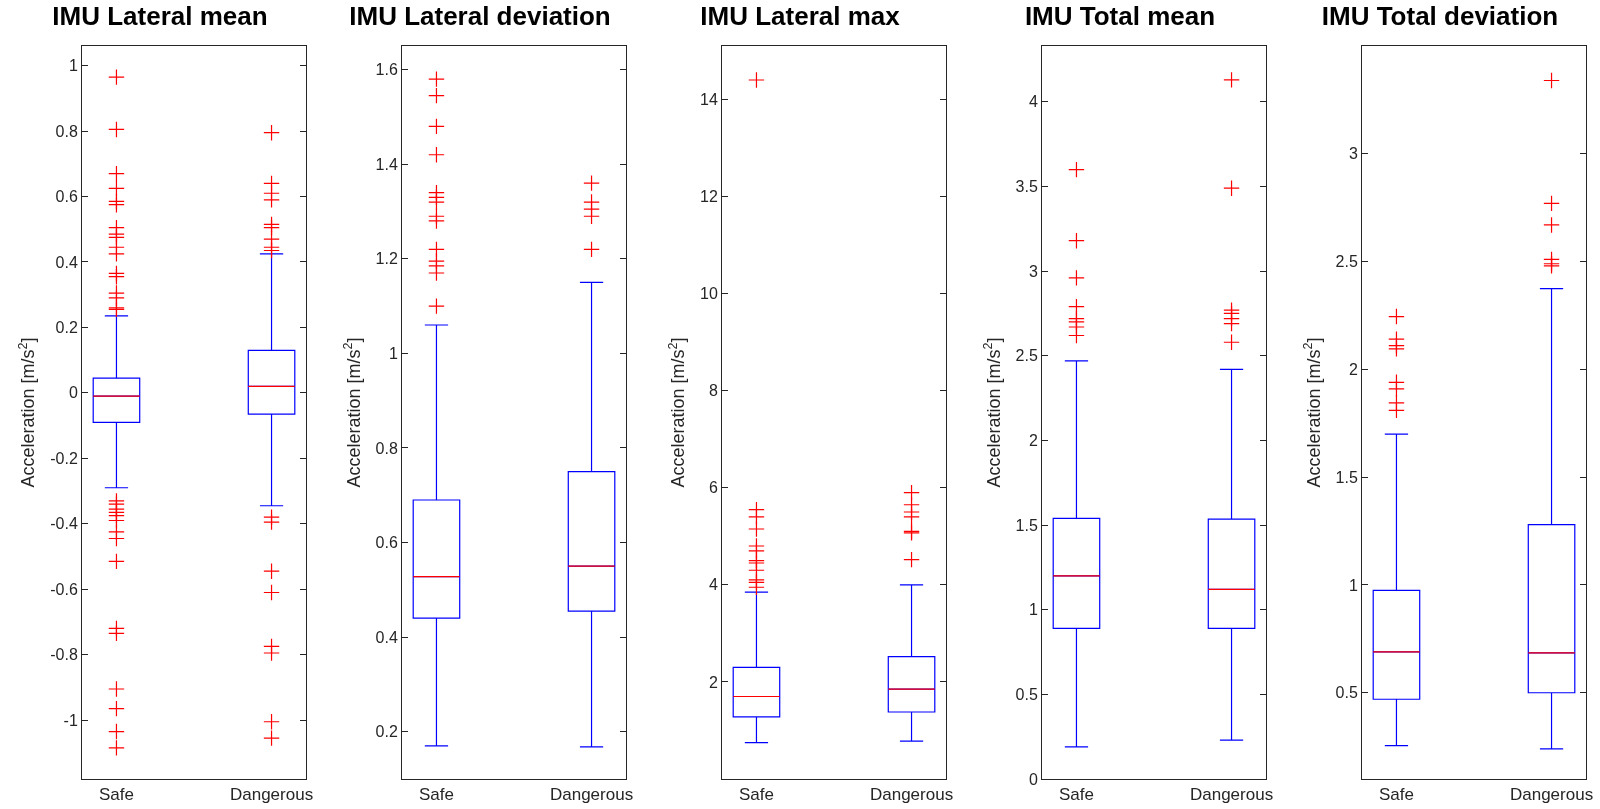 The image size is (1600, 809). I want to click on chart-title: IMU Lateral deviation, so click(480, 15).